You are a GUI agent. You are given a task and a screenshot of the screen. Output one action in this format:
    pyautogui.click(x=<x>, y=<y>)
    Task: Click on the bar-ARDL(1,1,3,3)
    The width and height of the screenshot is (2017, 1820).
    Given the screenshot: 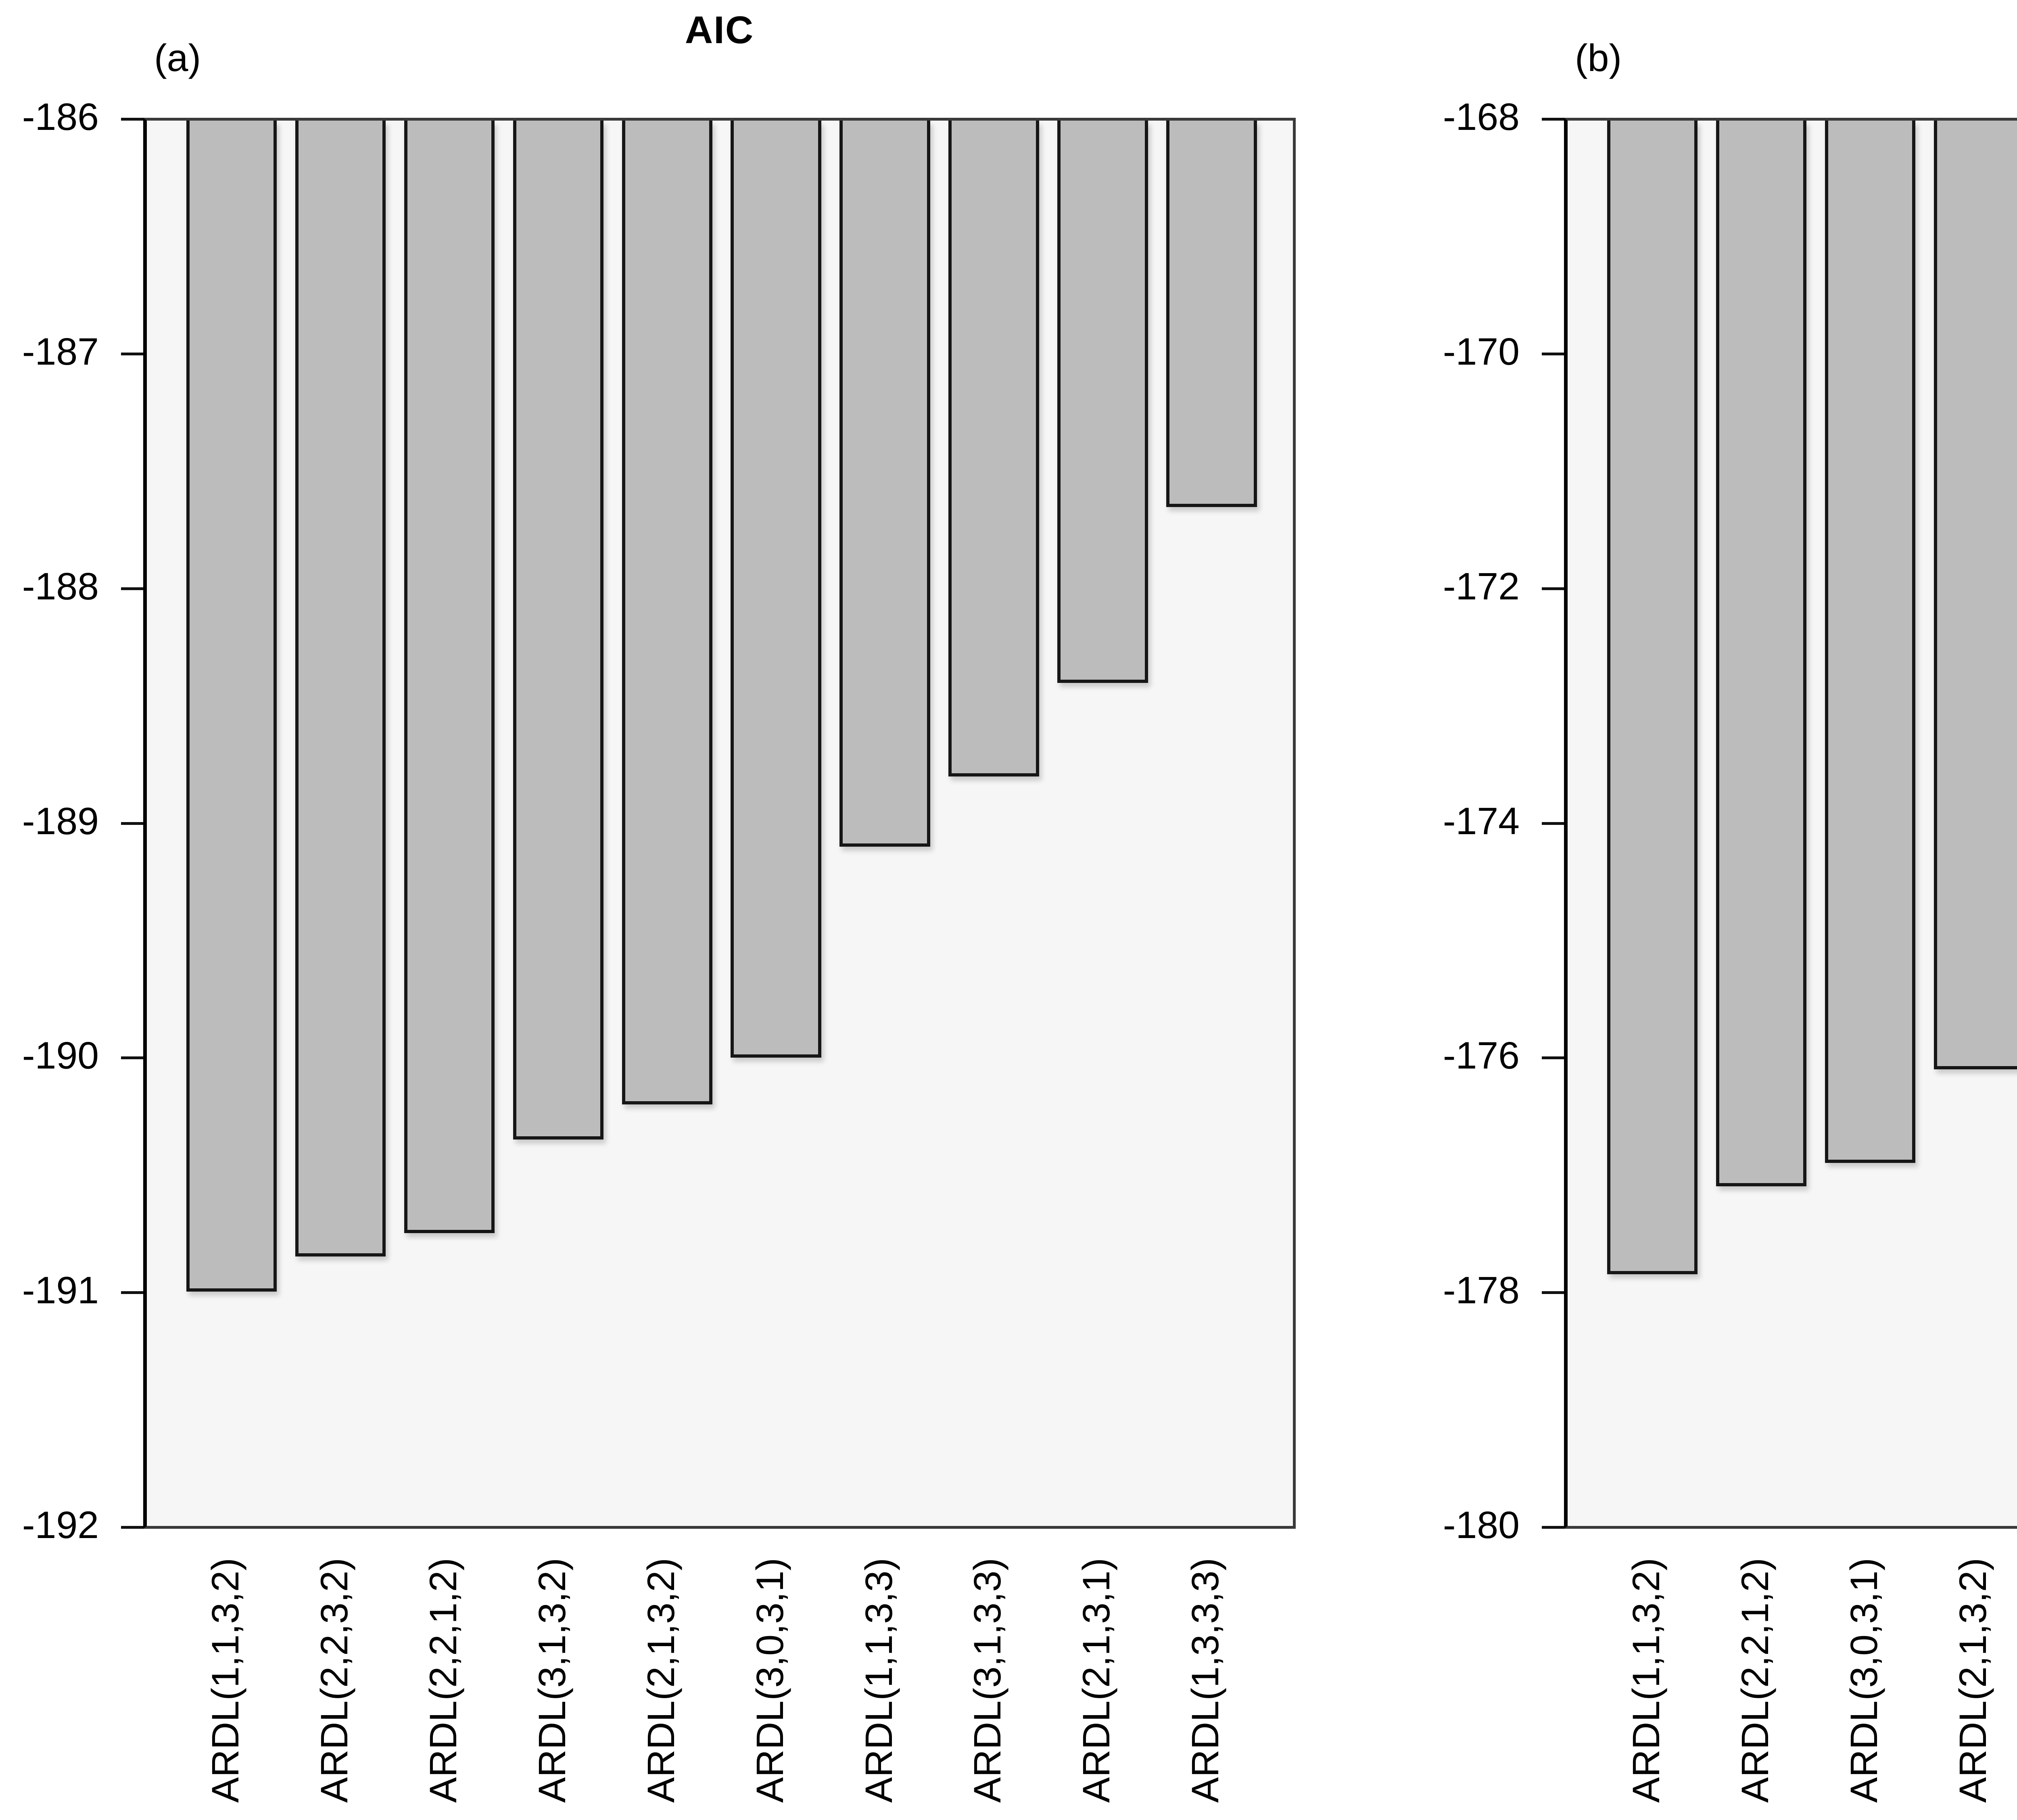 What is the action you would take?
    pyautogui.click(x=884, y=484)
    